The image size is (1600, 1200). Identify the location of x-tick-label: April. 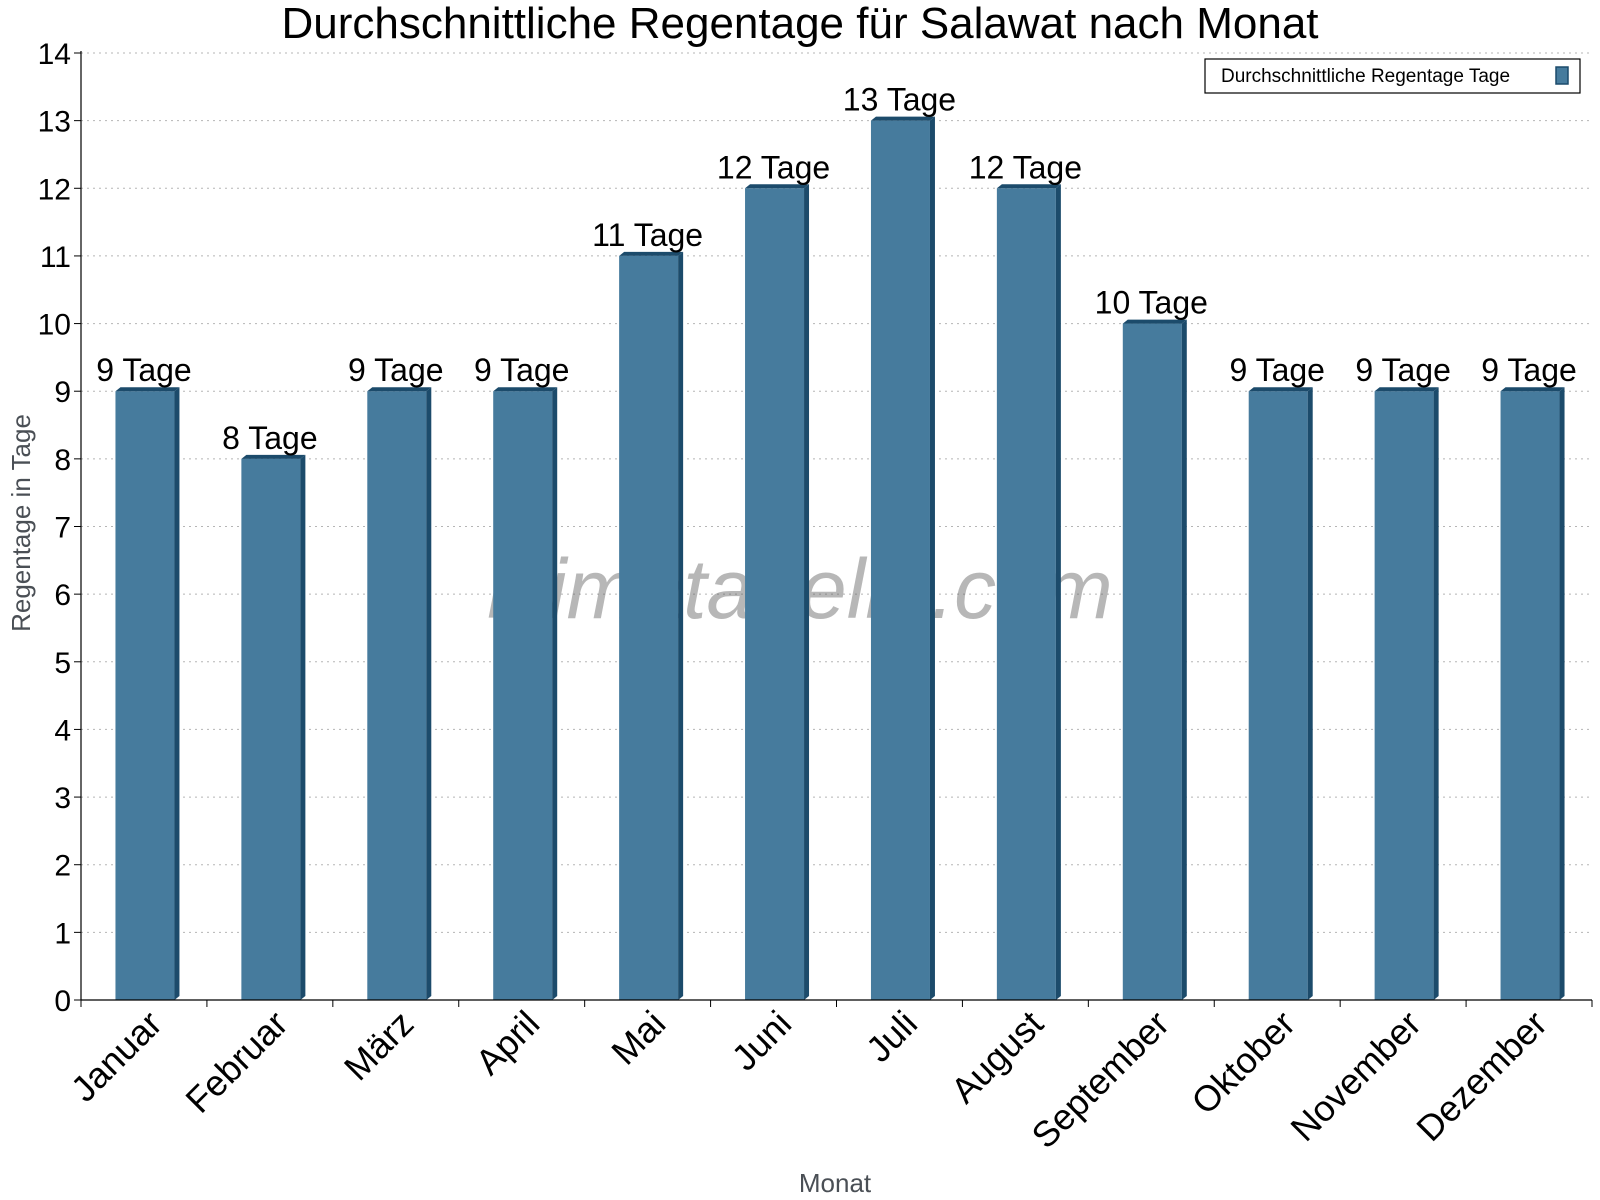
(507, 1043).